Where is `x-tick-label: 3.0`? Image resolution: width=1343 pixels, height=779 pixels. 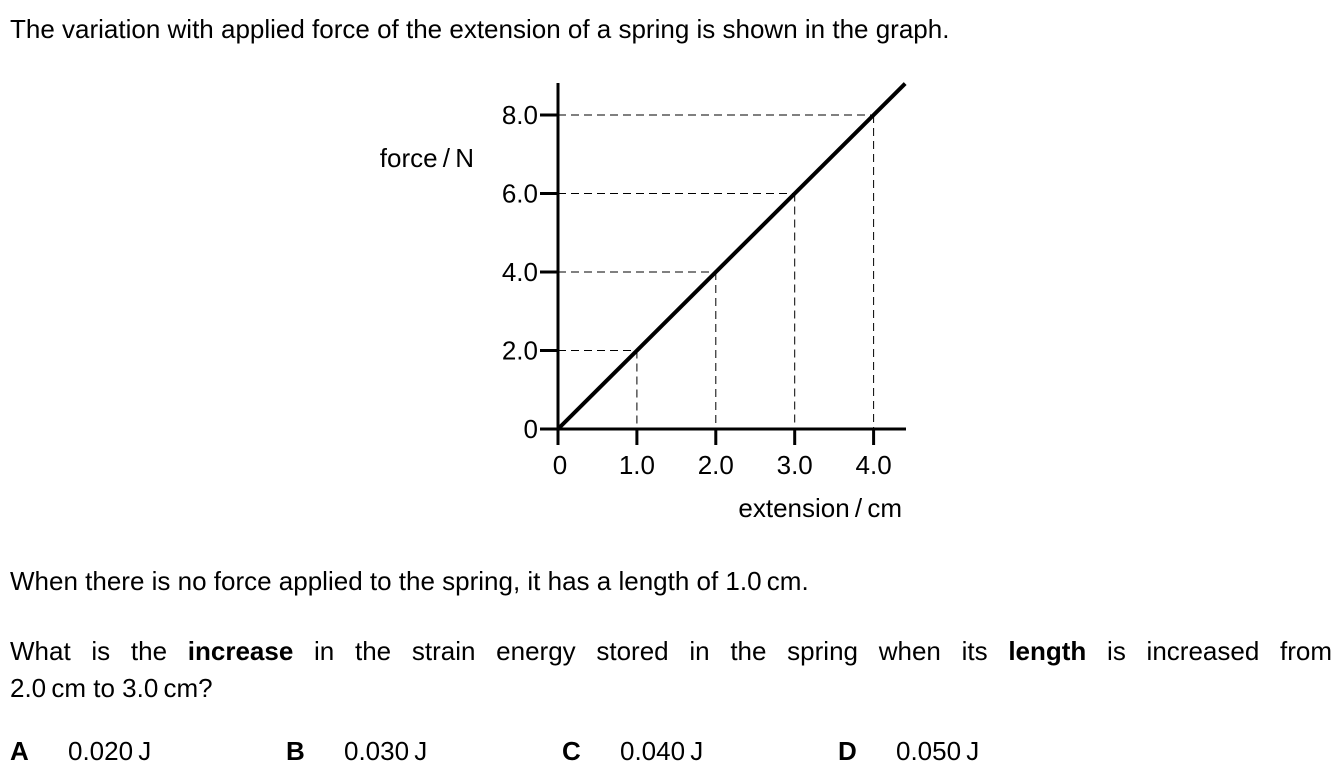
x-tick-label: 3.0 is located at coordinates (795, 465).